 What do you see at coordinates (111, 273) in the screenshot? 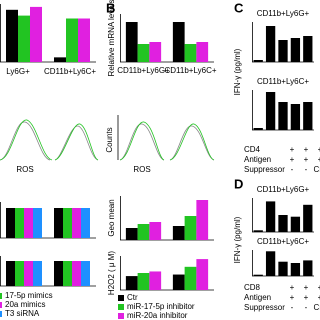
I see `y-axis-label: H2O2 ( μ M)` at bounding box center [111, 273].